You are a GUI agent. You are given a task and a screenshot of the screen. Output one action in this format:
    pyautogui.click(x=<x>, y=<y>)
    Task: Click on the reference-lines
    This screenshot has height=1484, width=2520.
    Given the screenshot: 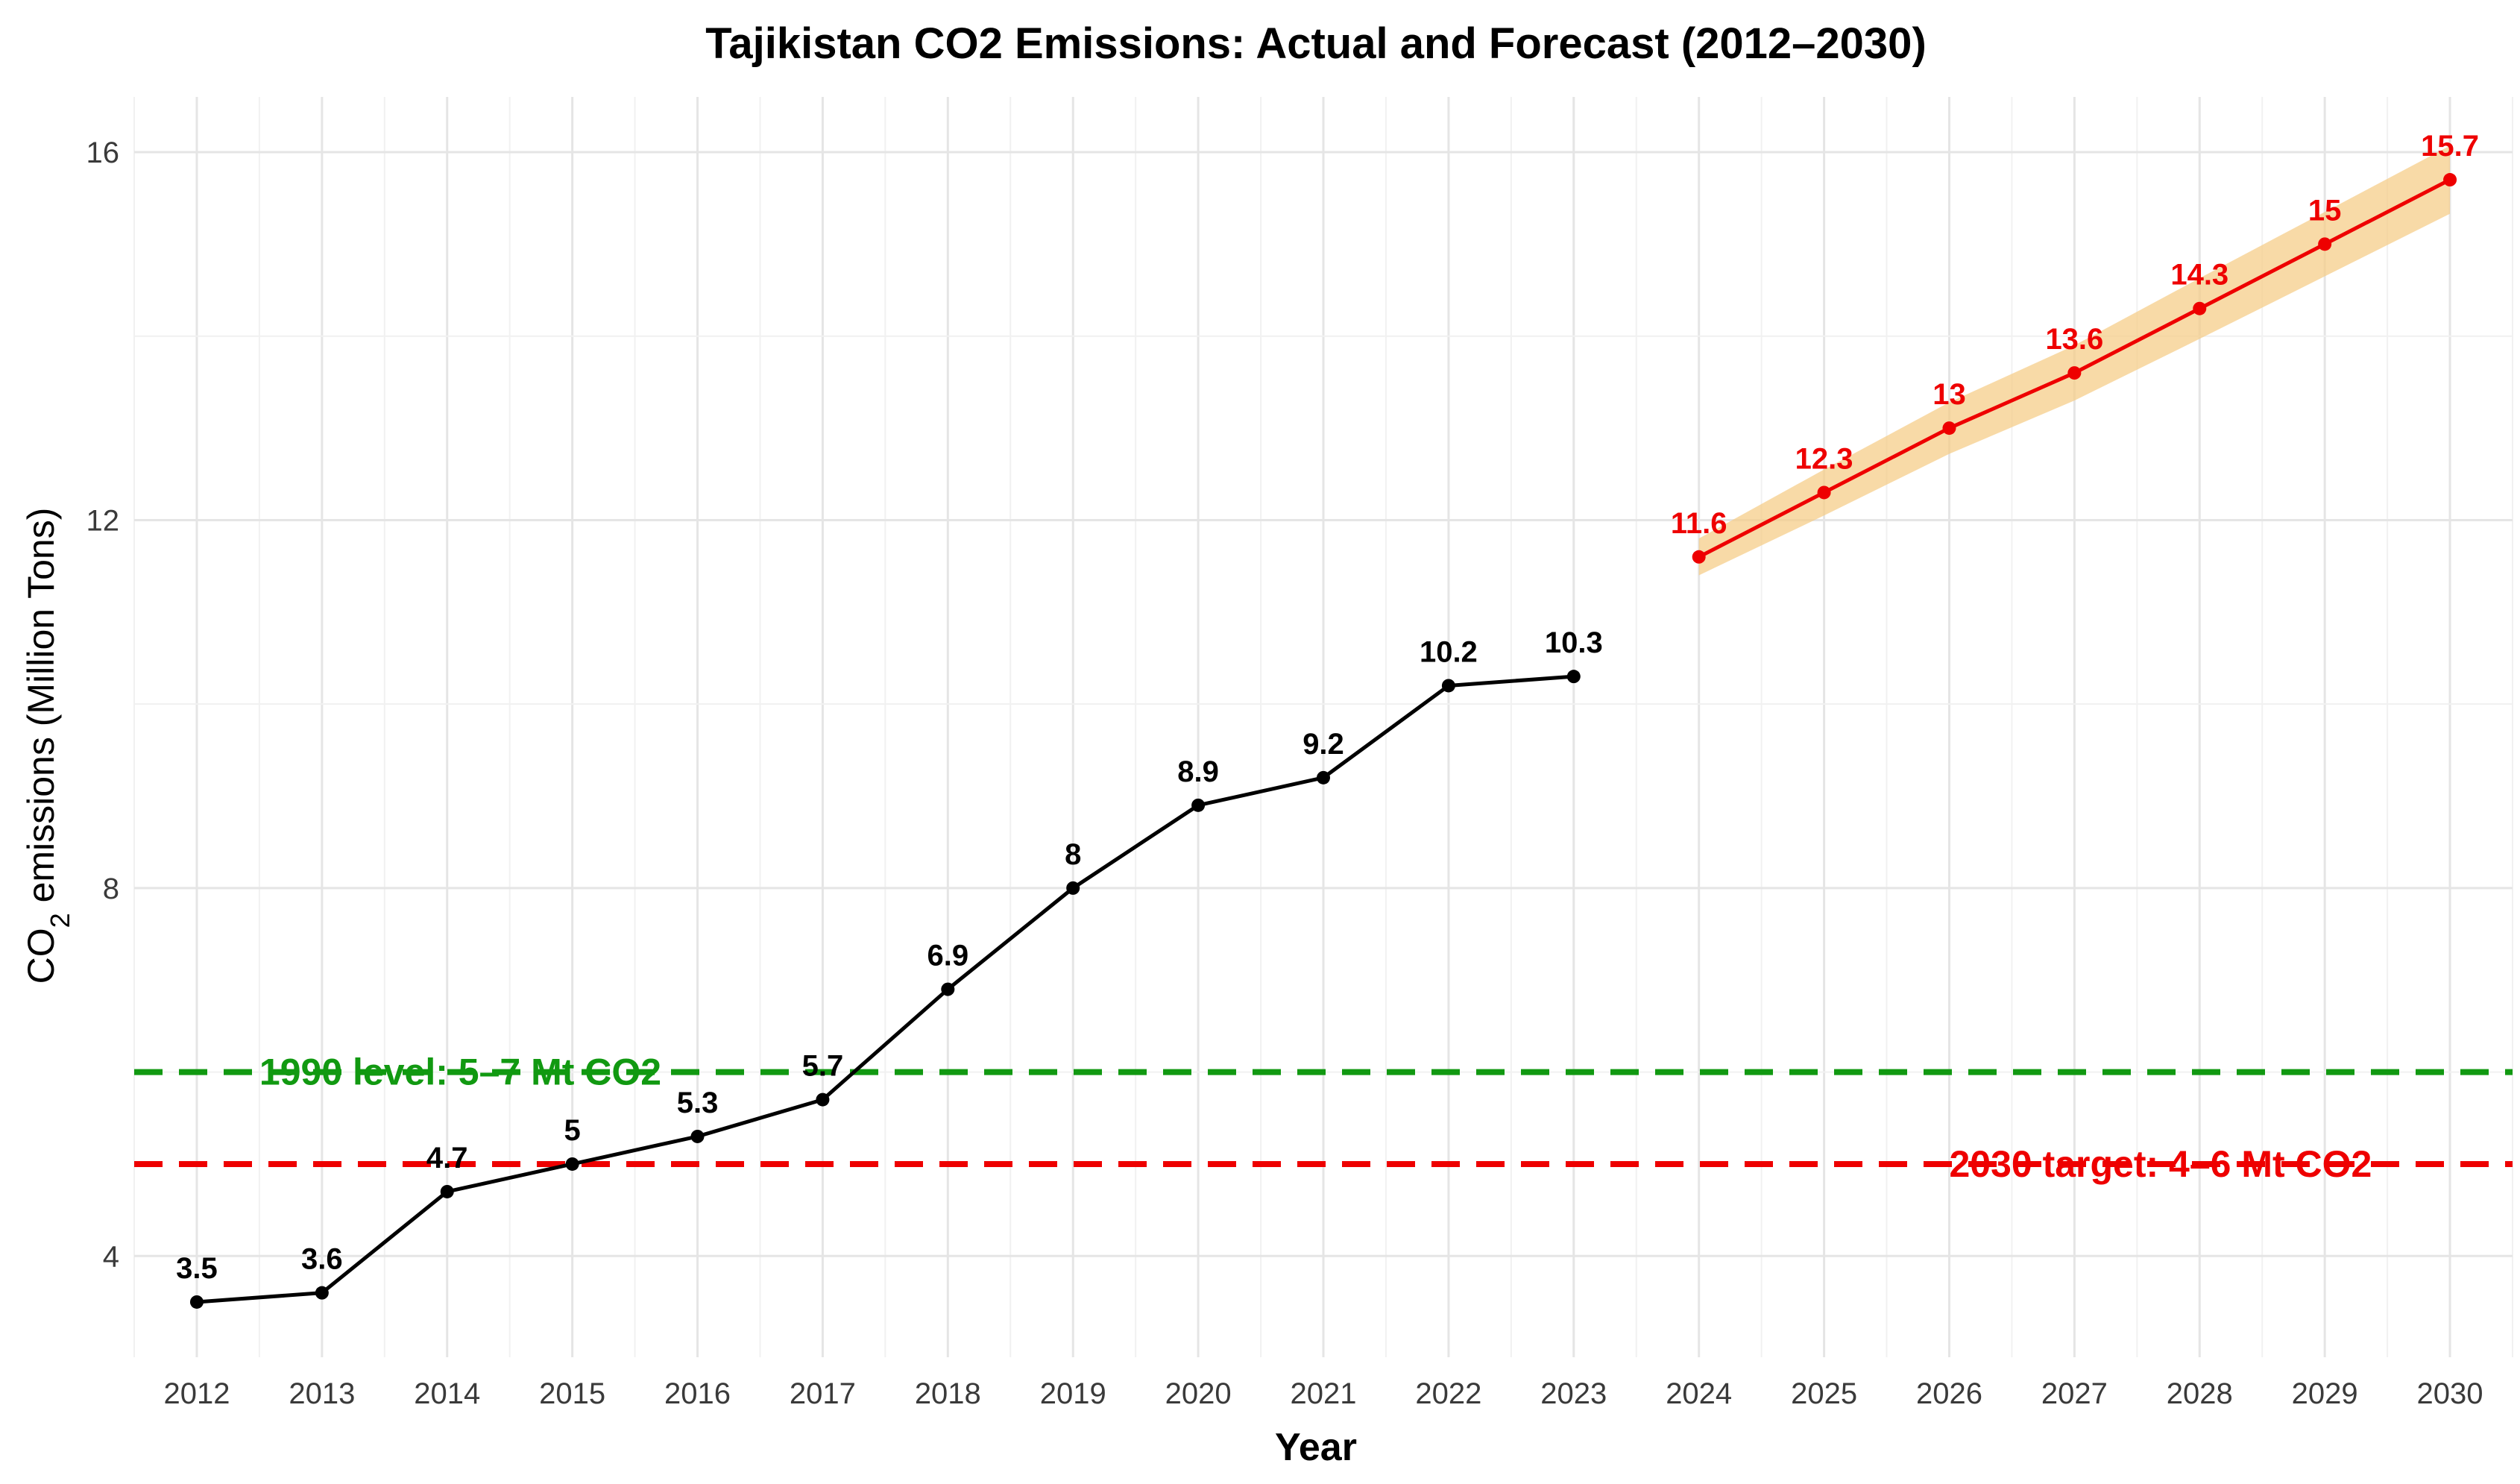 What is the action you would take?
    pyautogui.click(x=1323, y=1118)
    